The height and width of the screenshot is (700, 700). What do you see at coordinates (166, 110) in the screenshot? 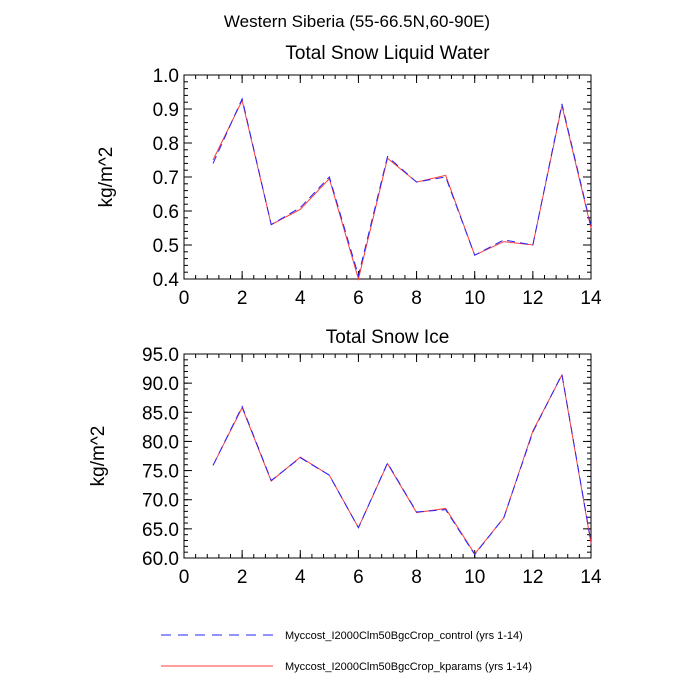
I see `y-tick-label: 0.9` at bounding box center [166, 110].